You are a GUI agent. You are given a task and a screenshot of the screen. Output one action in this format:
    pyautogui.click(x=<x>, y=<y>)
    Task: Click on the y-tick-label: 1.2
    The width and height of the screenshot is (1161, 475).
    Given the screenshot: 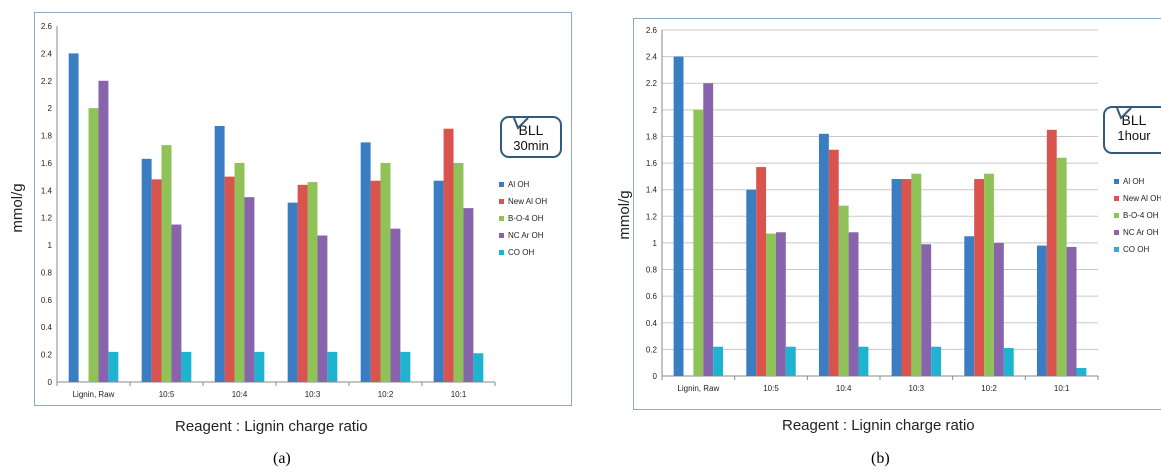 What is the action you would take?
    pyautogui.click(x=47, y=218)
    